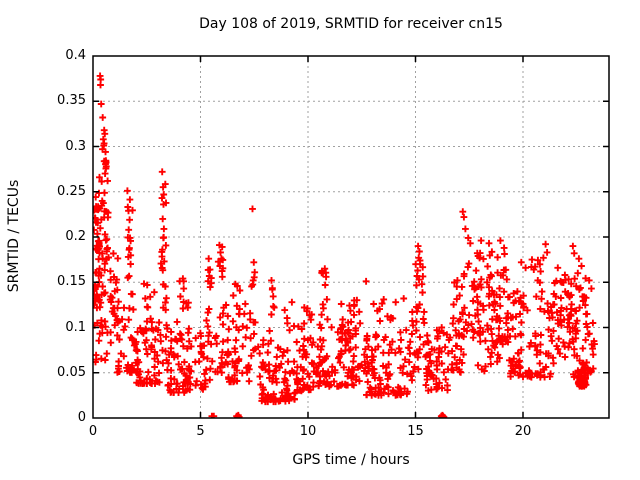  What do you see at coordinates (200, 431) in the screenshot?
I see `x-tick-label: 5` at bounding box center [200, 431].